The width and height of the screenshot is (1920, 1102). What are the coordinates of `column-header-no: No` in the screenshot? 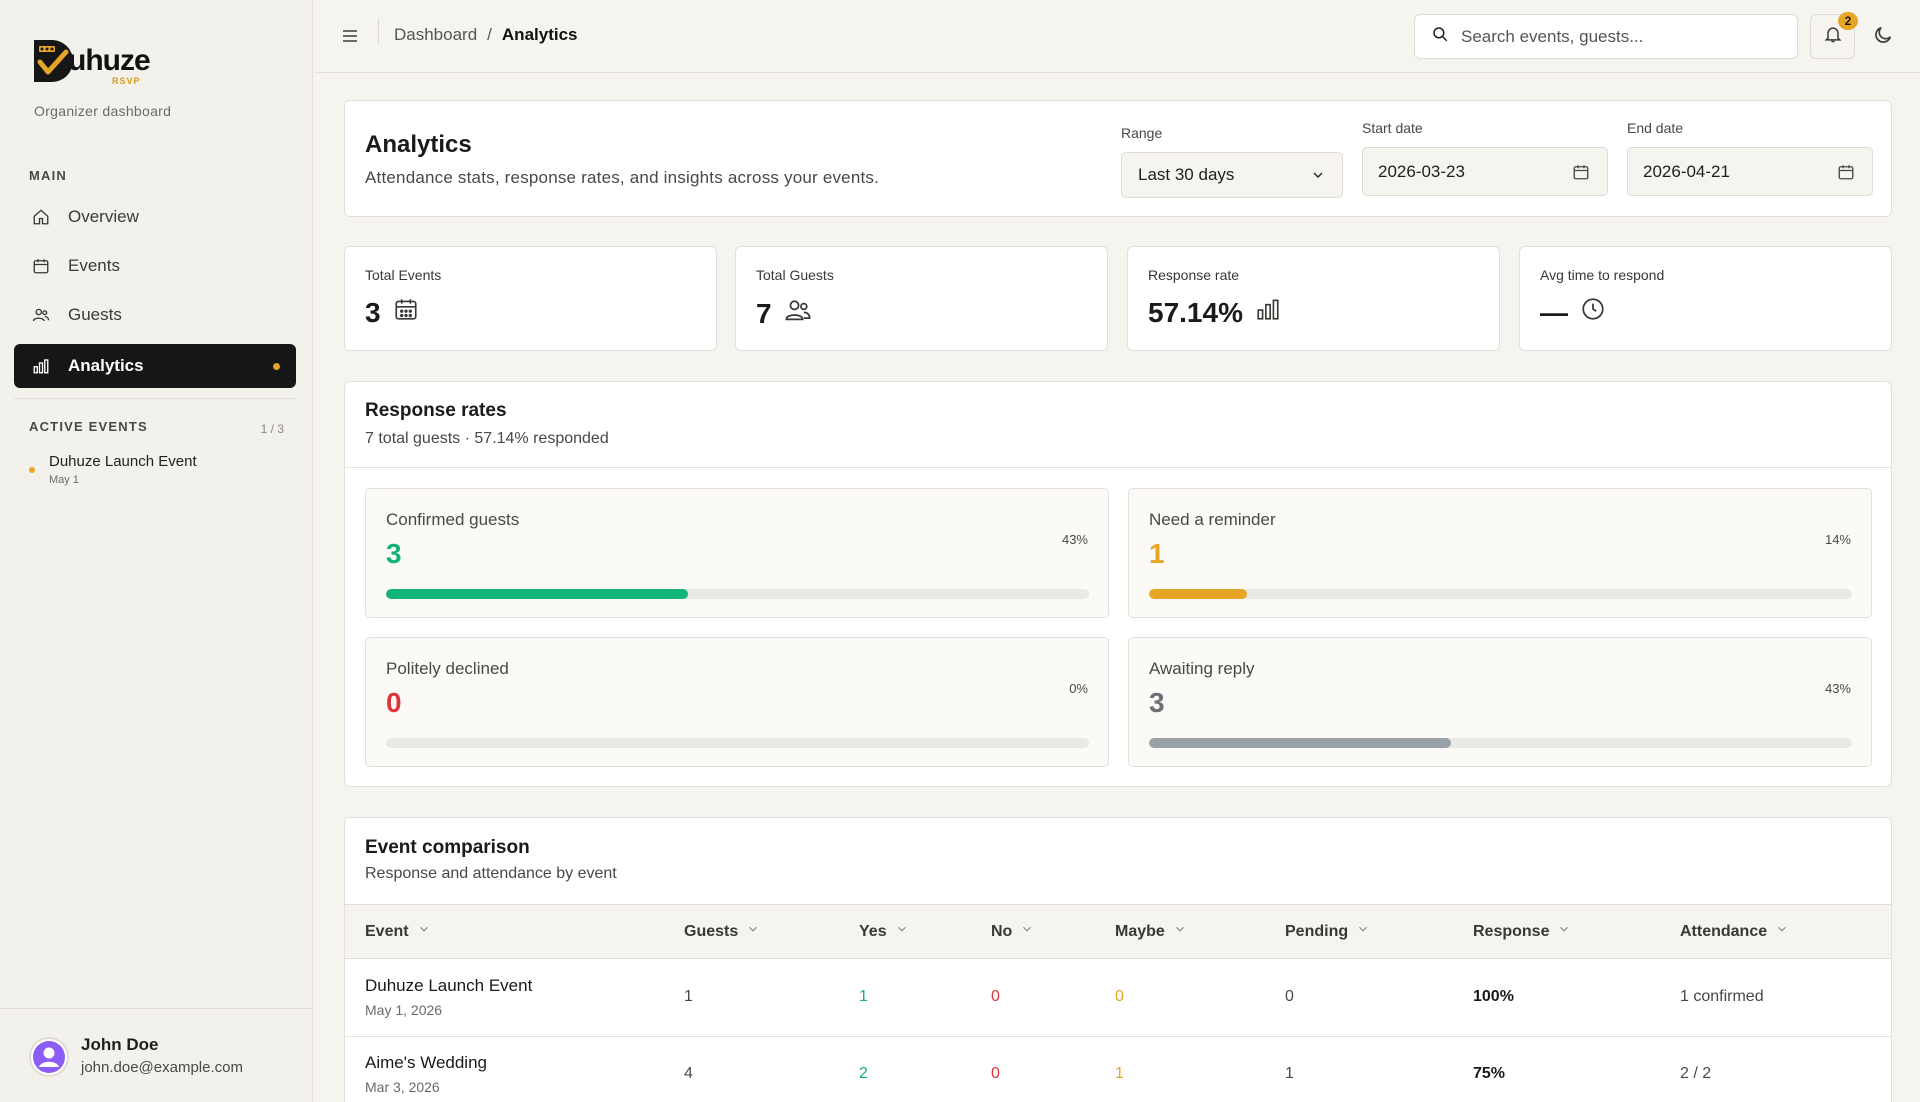 It's located at (1012, 931).